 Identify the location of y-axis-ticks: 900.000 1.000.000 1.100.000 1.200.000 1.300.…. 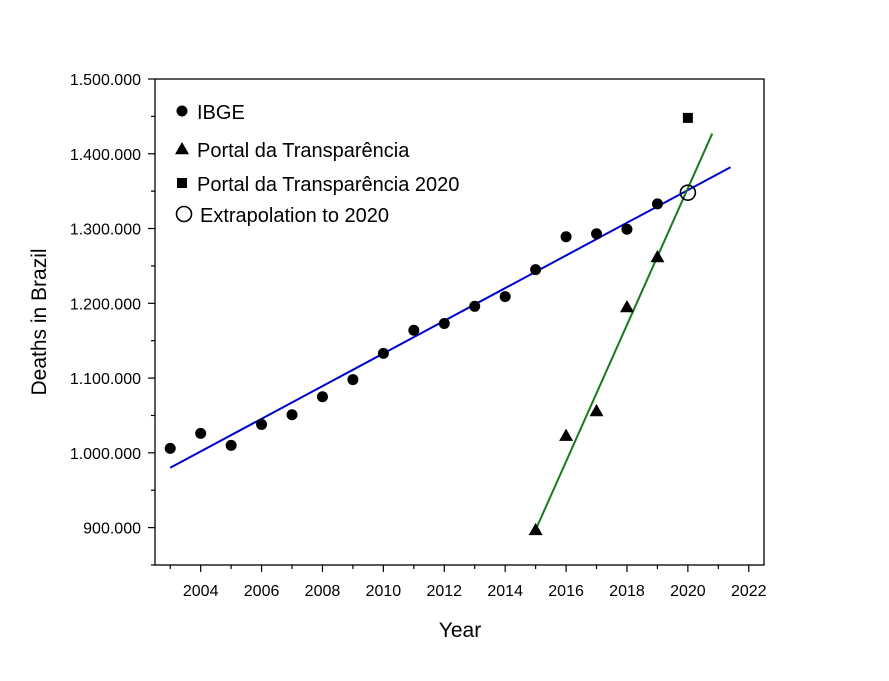
(112, 319).